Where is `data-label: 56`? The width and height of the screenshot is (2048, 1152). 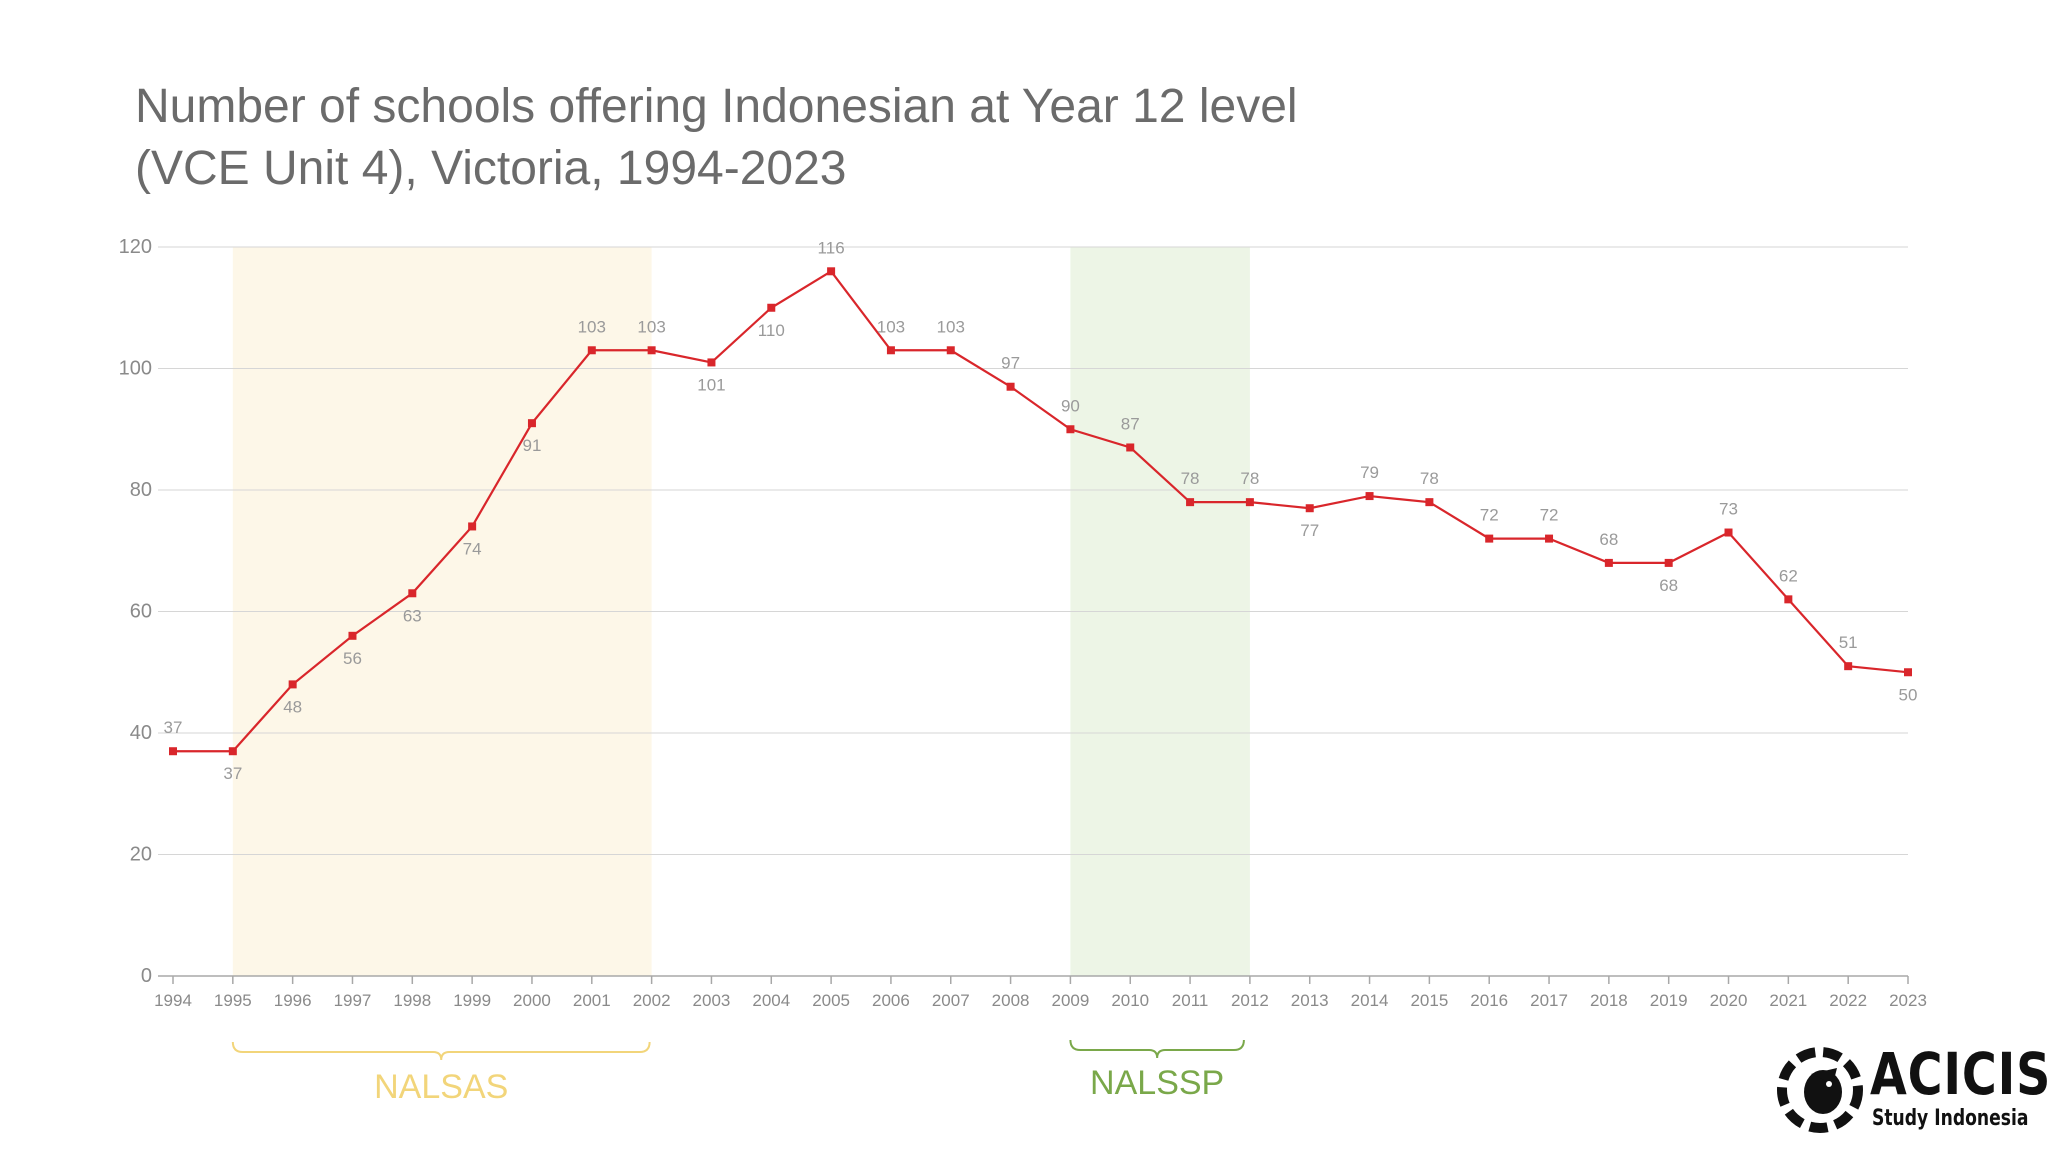
data-label: 56 is located at coordinates (352, 658).